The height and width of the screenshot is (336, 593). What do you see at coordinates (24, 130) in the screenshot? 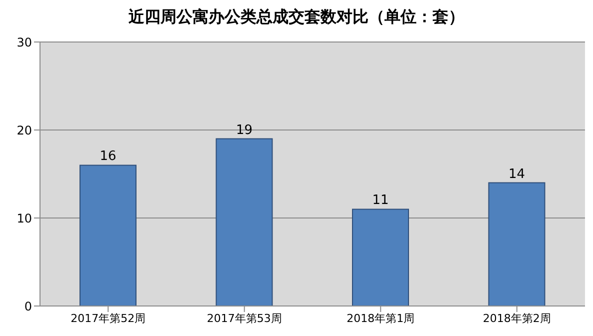
I see `y-tick-label: 20` at bounding box center [24, 130].